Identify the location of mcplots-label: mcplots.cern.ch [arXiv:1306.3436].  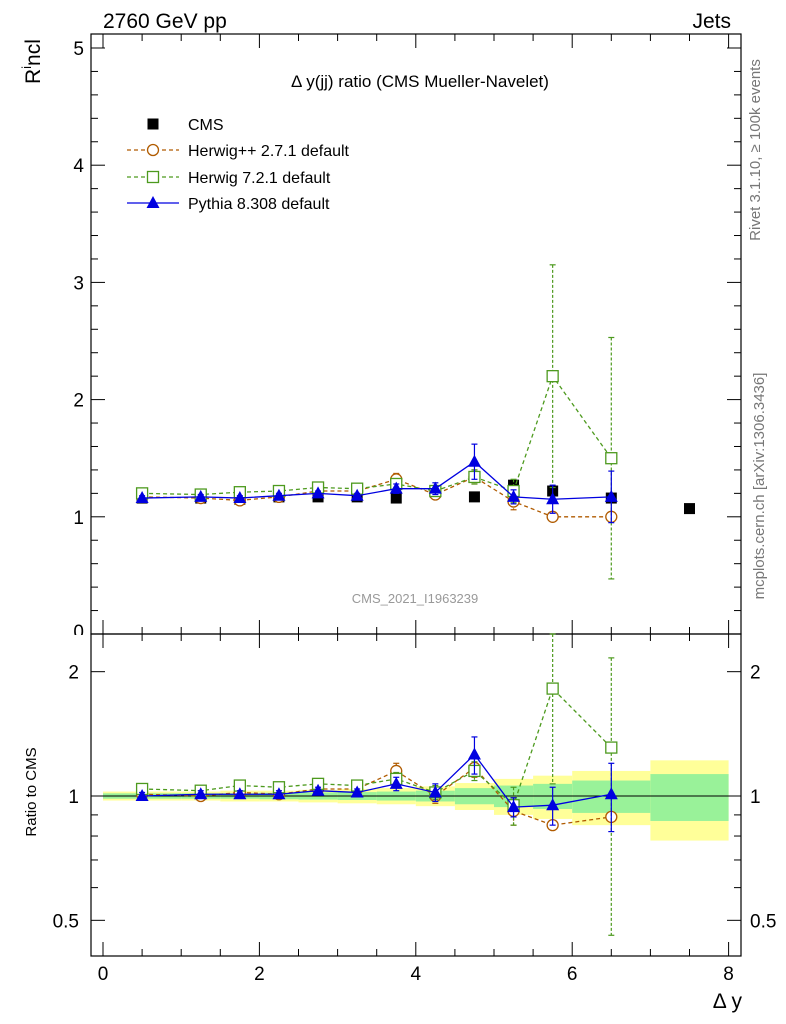
(759, 486).